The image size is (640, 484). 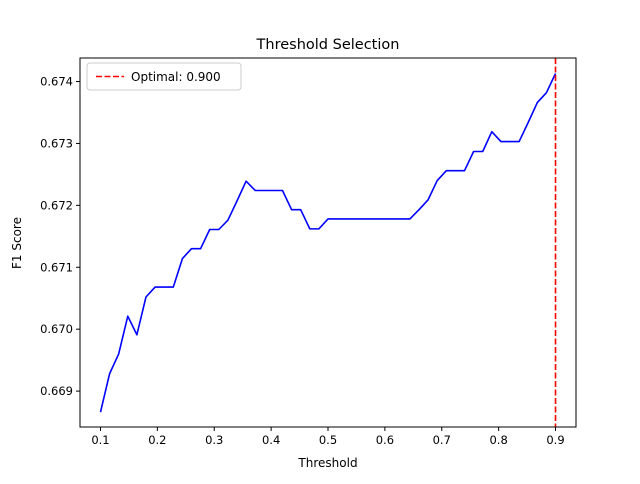 I want to click on y-tick-label: 0.669, so click(x=56, y=391).